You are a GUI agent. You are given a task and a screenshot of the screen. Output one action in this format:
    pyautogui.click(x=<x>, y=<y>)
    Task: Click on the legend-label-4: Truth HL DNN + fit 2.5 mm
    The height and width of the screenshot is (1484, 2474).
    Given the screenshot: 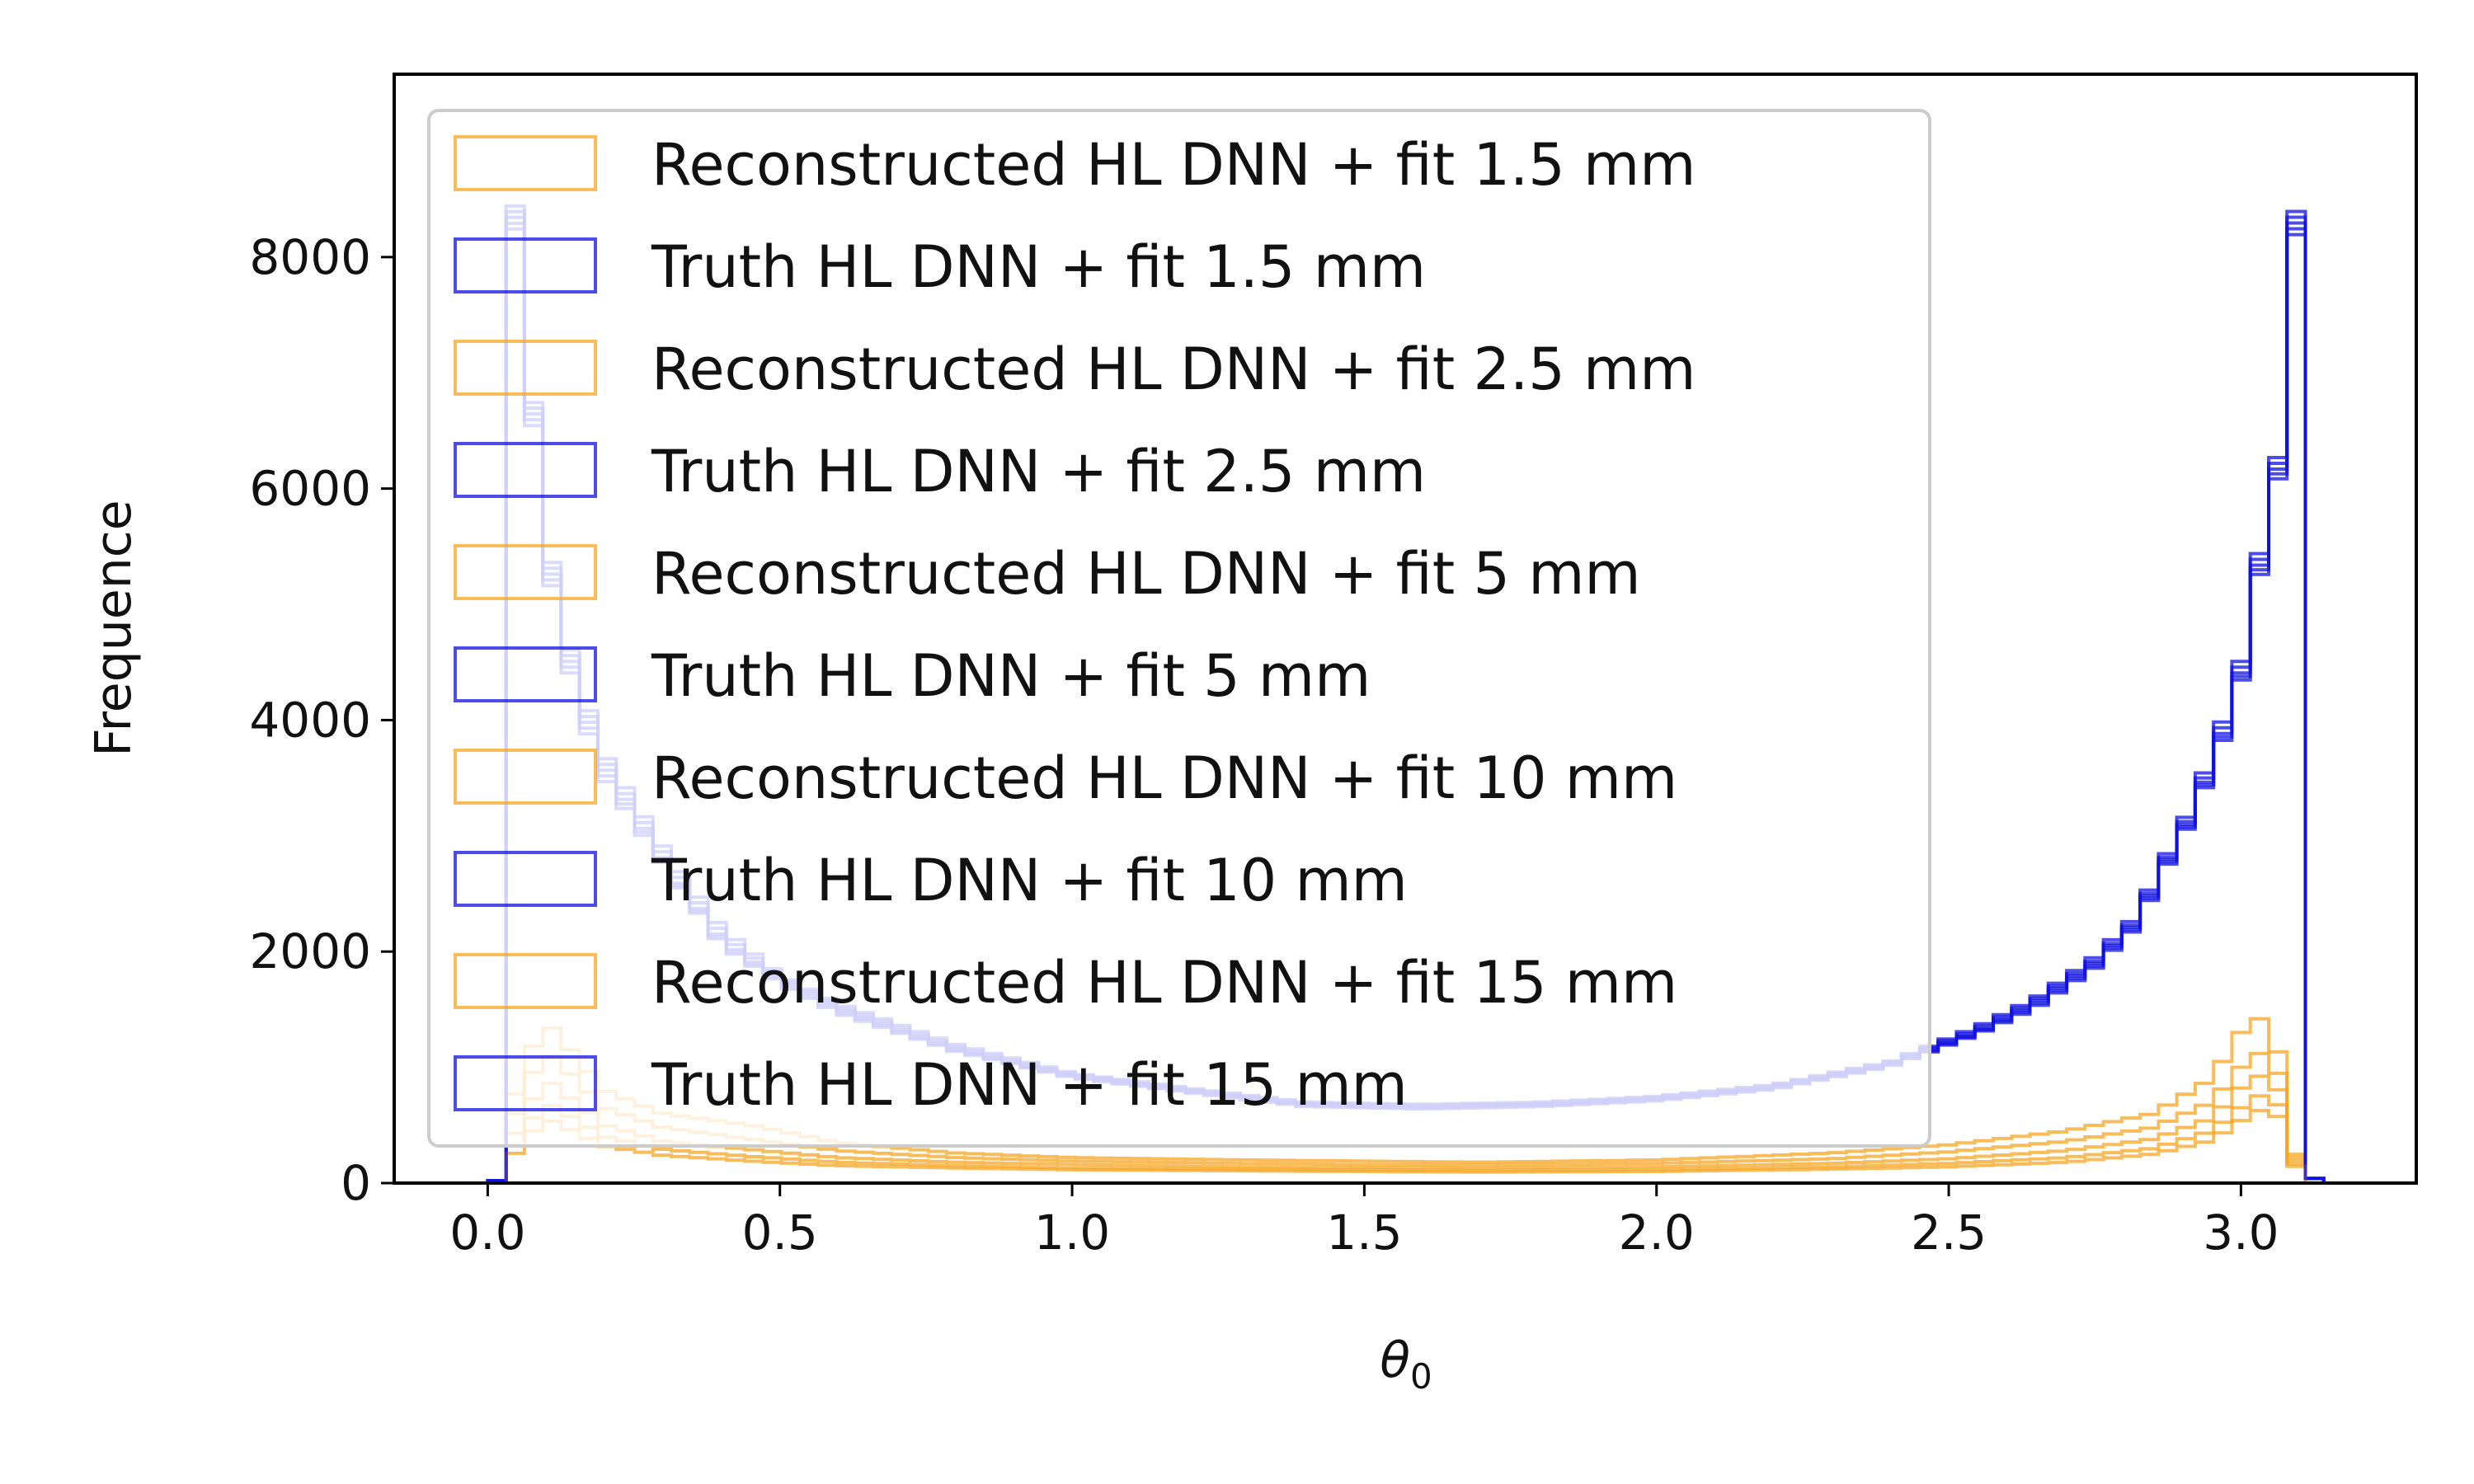 What is the action you would take?
    pyautogui.click(x=1038, y=472)
    